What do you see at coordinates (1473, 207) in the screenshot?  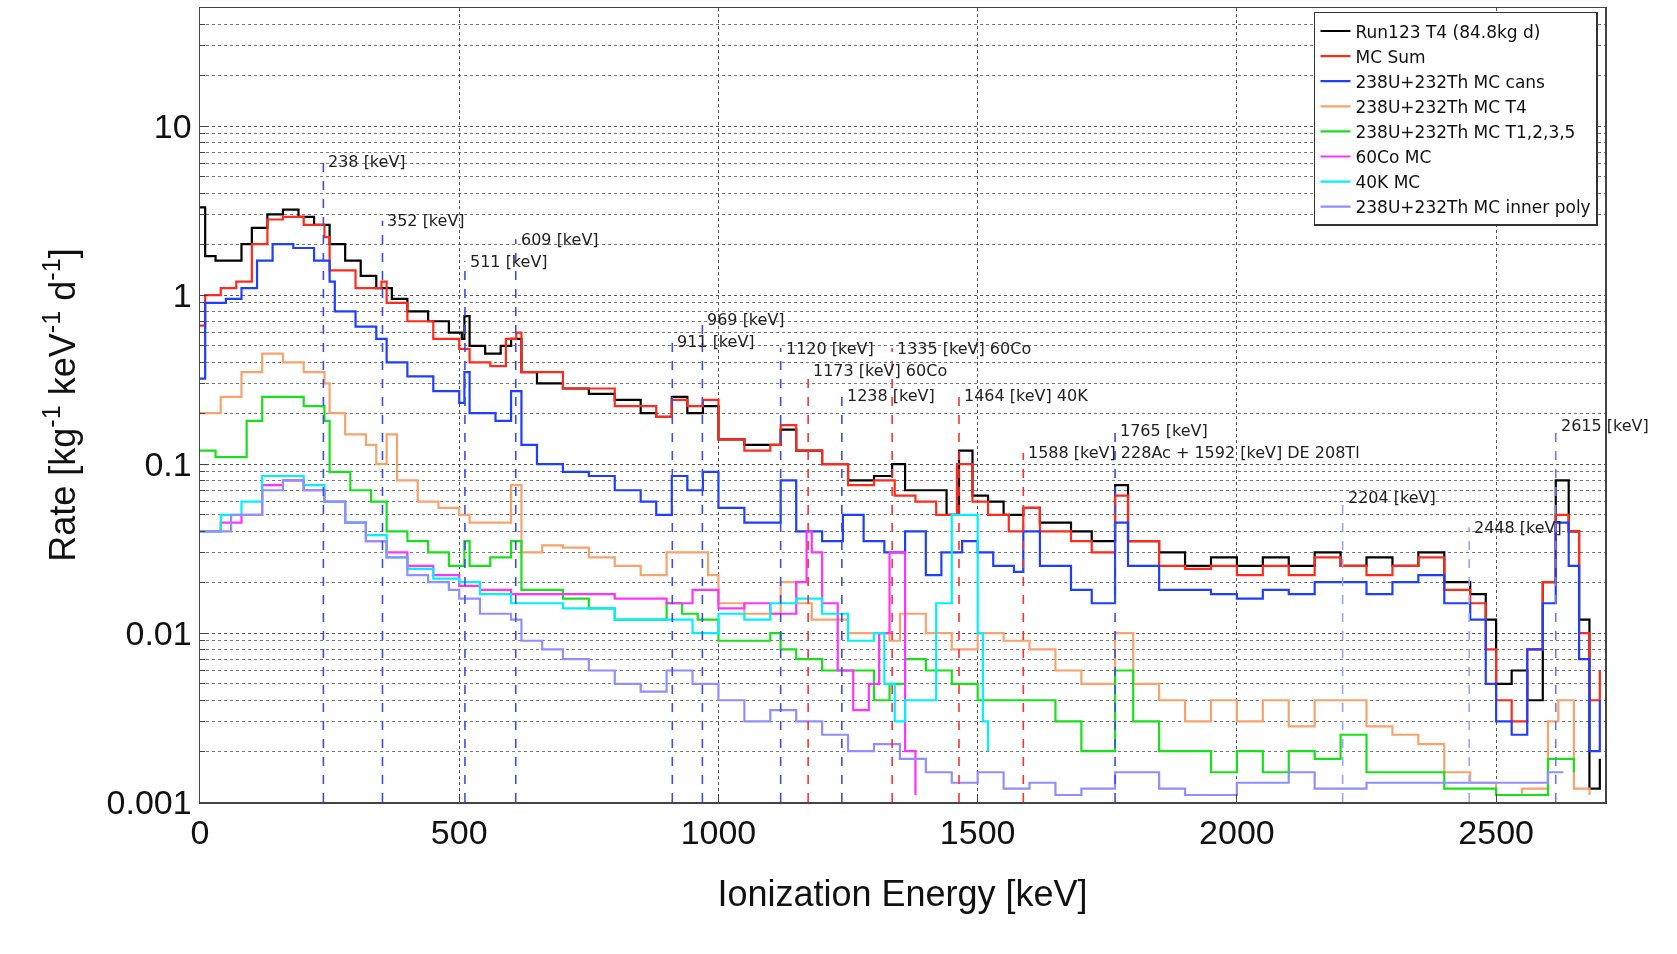 I see `legend-label: 238U+232Th MC inner poly` at bounding box center [1473, 207].